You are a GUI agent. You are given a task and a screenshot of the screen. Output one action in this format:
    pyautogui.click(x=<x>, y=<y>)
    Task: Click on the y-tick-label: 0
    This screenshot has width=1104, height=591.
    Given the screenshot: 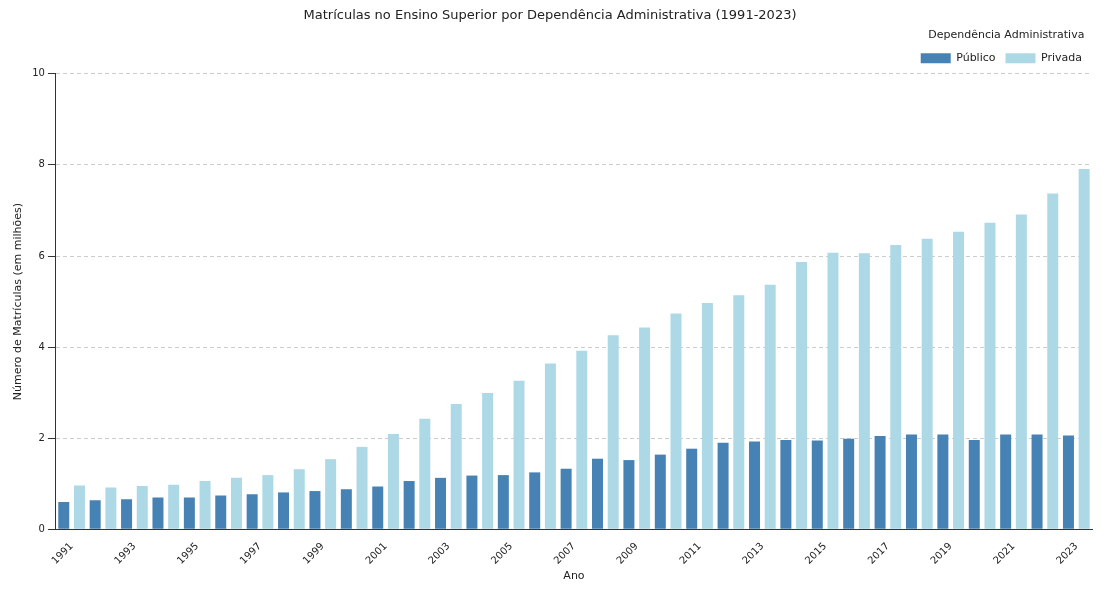 What is the action you would take?
    pyautogui.click(x=41, y=528)
    